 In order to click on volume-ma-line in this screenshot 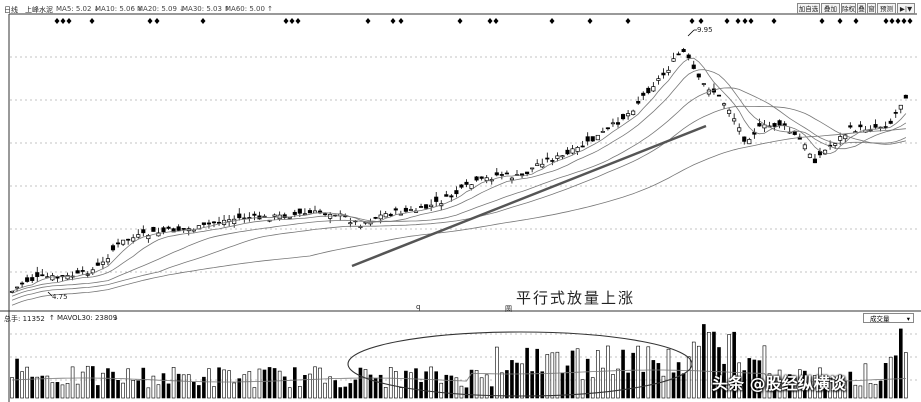, I will do `click(458, 376)`.